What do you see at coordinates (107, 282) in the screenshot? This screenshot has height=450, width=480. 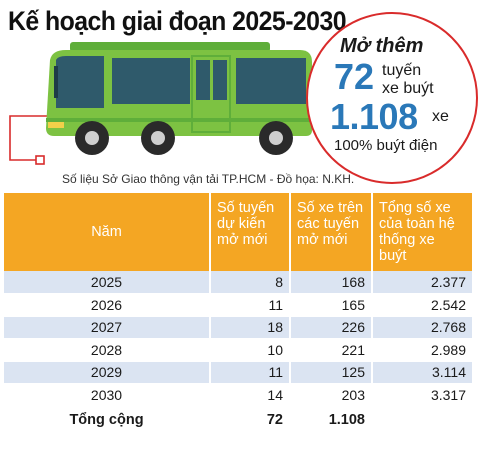 I see `cell-year: 2025` at bounding box center [107, 282].